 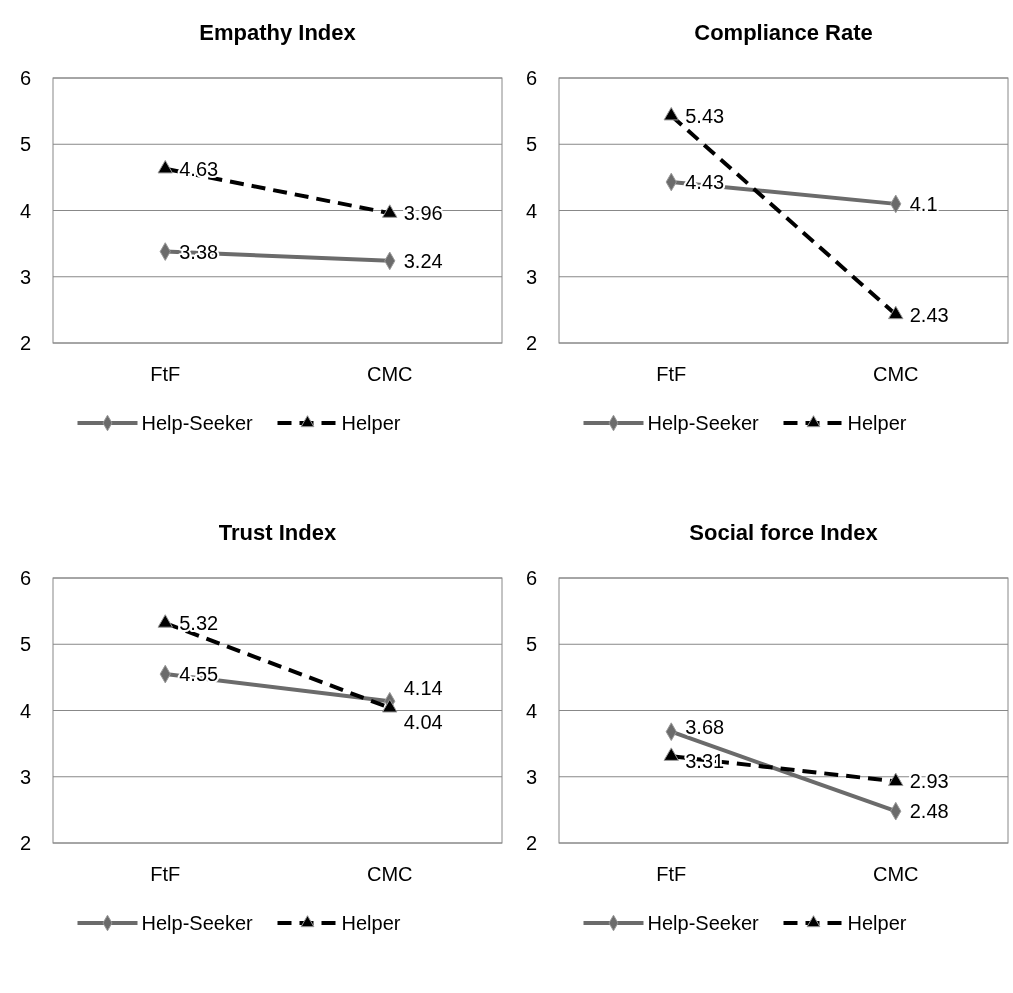 I want to click on data-label: 2.93, so click(x=929, y=781).